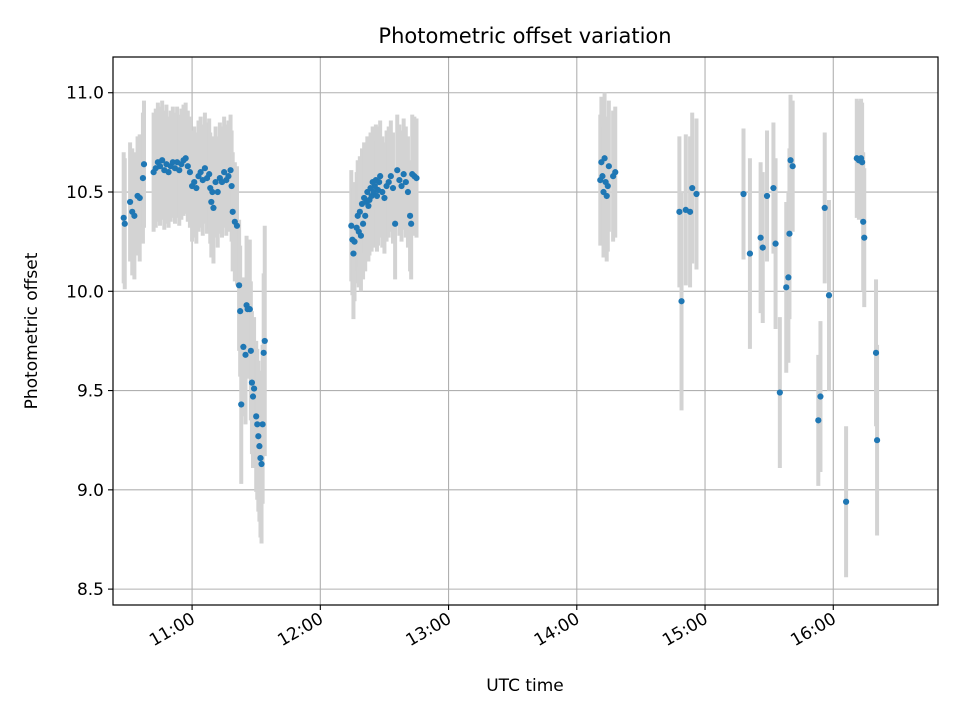 This screenshot has height=720, width=960. What do you see at coordinates (525, 686) in the screenshot?
I see `x-axis-label: UTC time` at bounding box center [525, 686].